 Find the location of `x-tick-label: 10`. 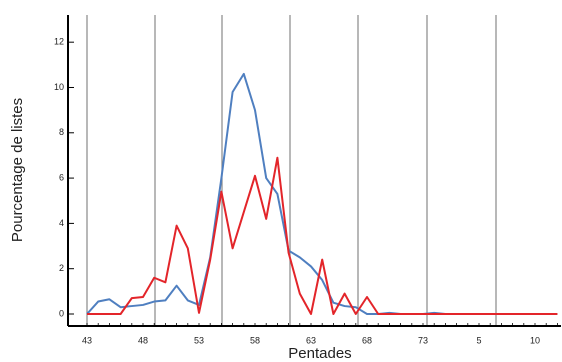

x-tick-label: 10 is located at coordinates (535, 340).